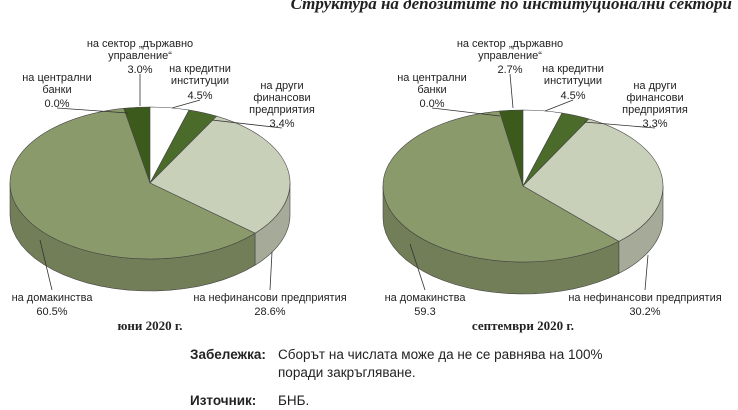 The image size is (738, 410). What do you see at coordinates (52, 312) in the screenshot?
I see `slice-value: 60.5%` at bounding box center [52, 312].